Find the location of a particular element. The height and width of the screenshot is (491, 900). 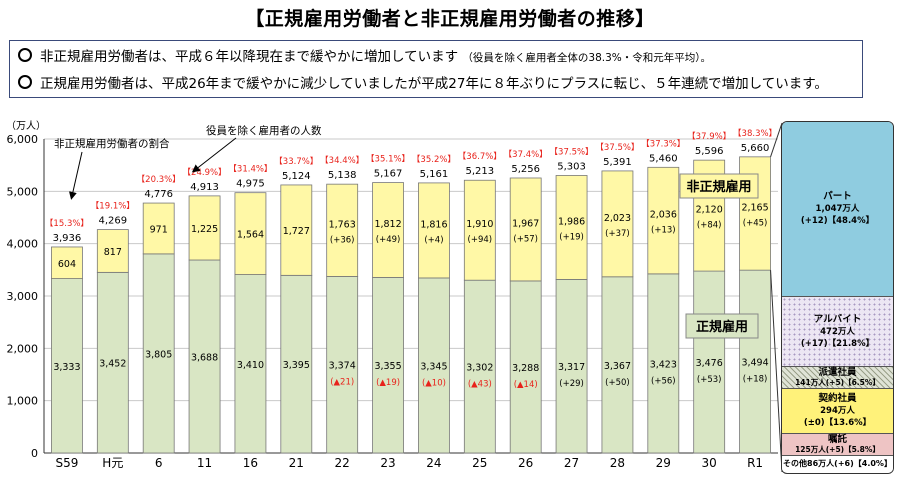

x-tick-label: 11 is located at coordinates (204, 463).